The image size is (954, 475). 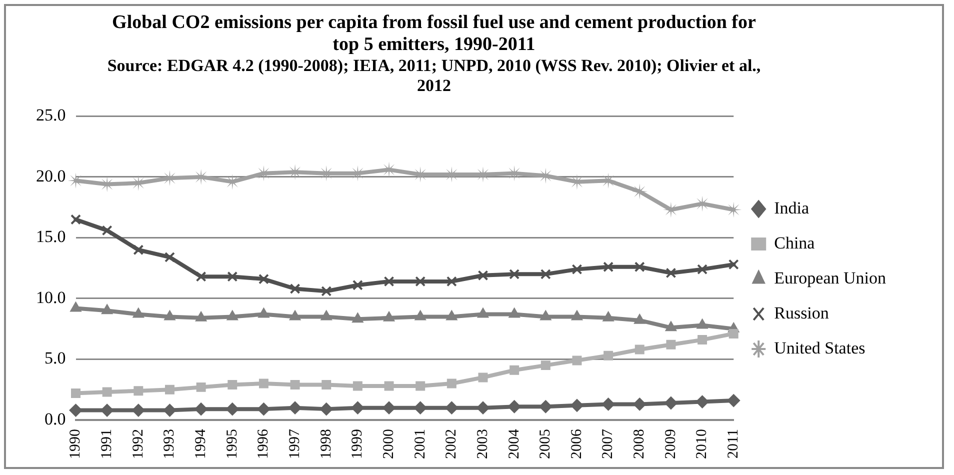 I want to click on x-tick-label: 1992, so click(x=138, y=444).